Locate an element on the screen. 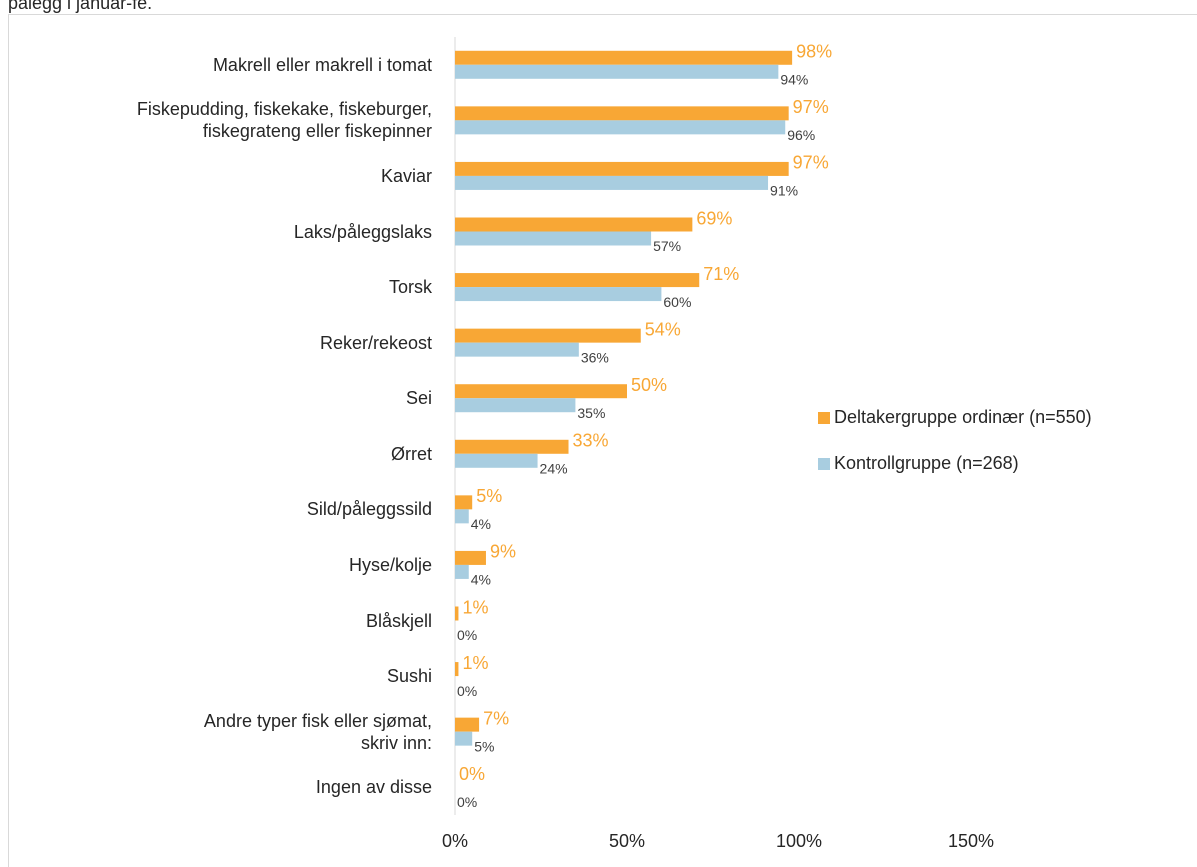  chart-title: pålegg i januar-fe. is located at coordinates (80, 6).